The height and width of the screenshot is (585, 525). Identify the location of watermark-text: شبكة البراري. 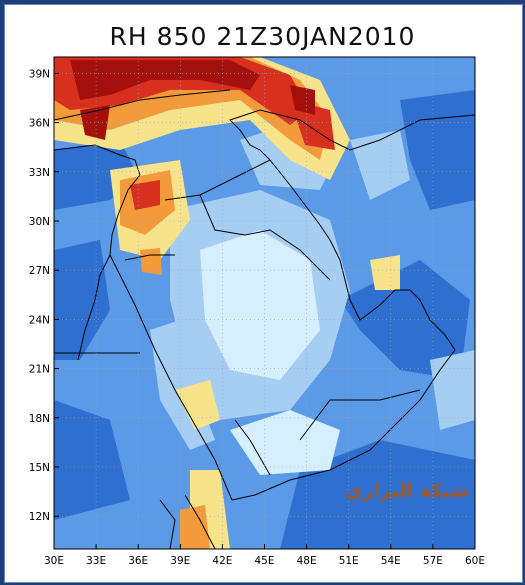
(407, 491).